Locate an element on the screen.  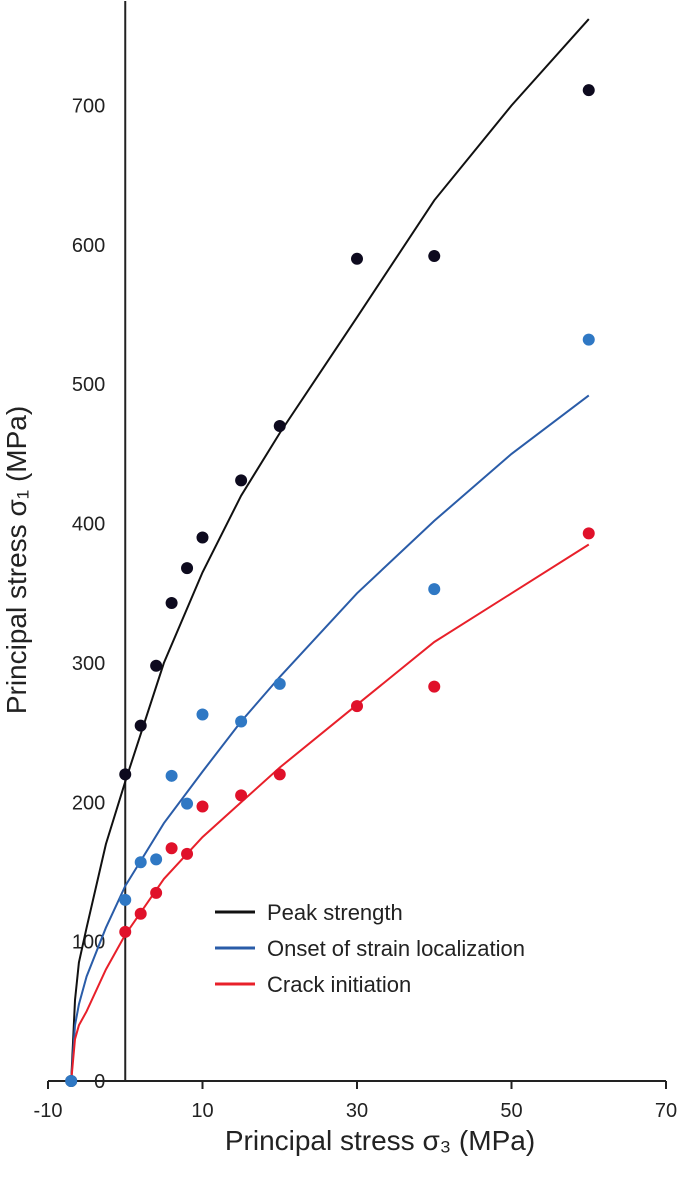
x-tick-label: 70 is located at coordinates (666, 1111).